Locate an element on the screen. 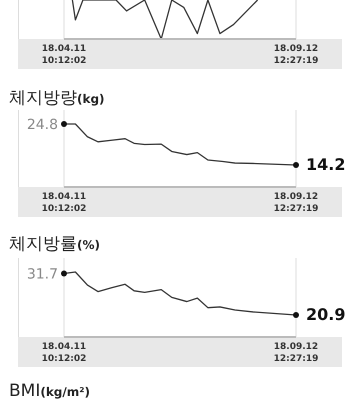 The image size is (360, 400). chart-title: 체지방률(%) is located at coordinates (54, 244).